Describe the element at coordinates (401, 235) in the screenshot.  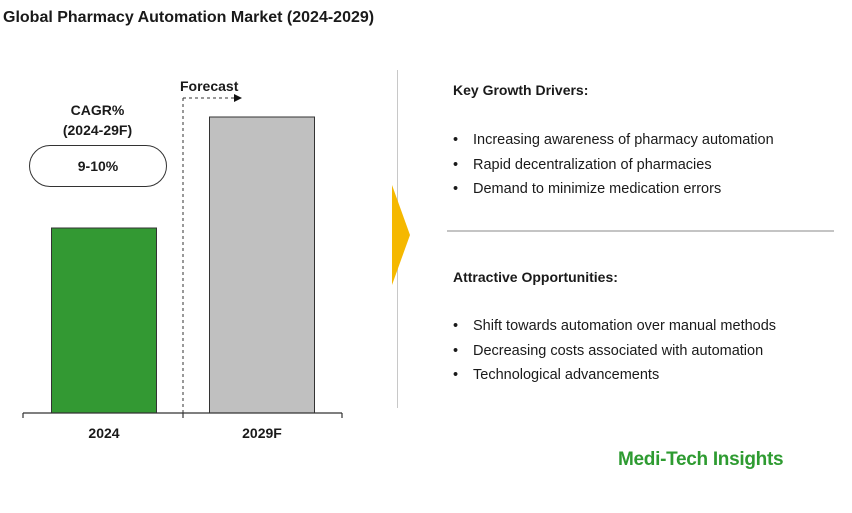
I see `chevron-right-arrow-icon` at that location.